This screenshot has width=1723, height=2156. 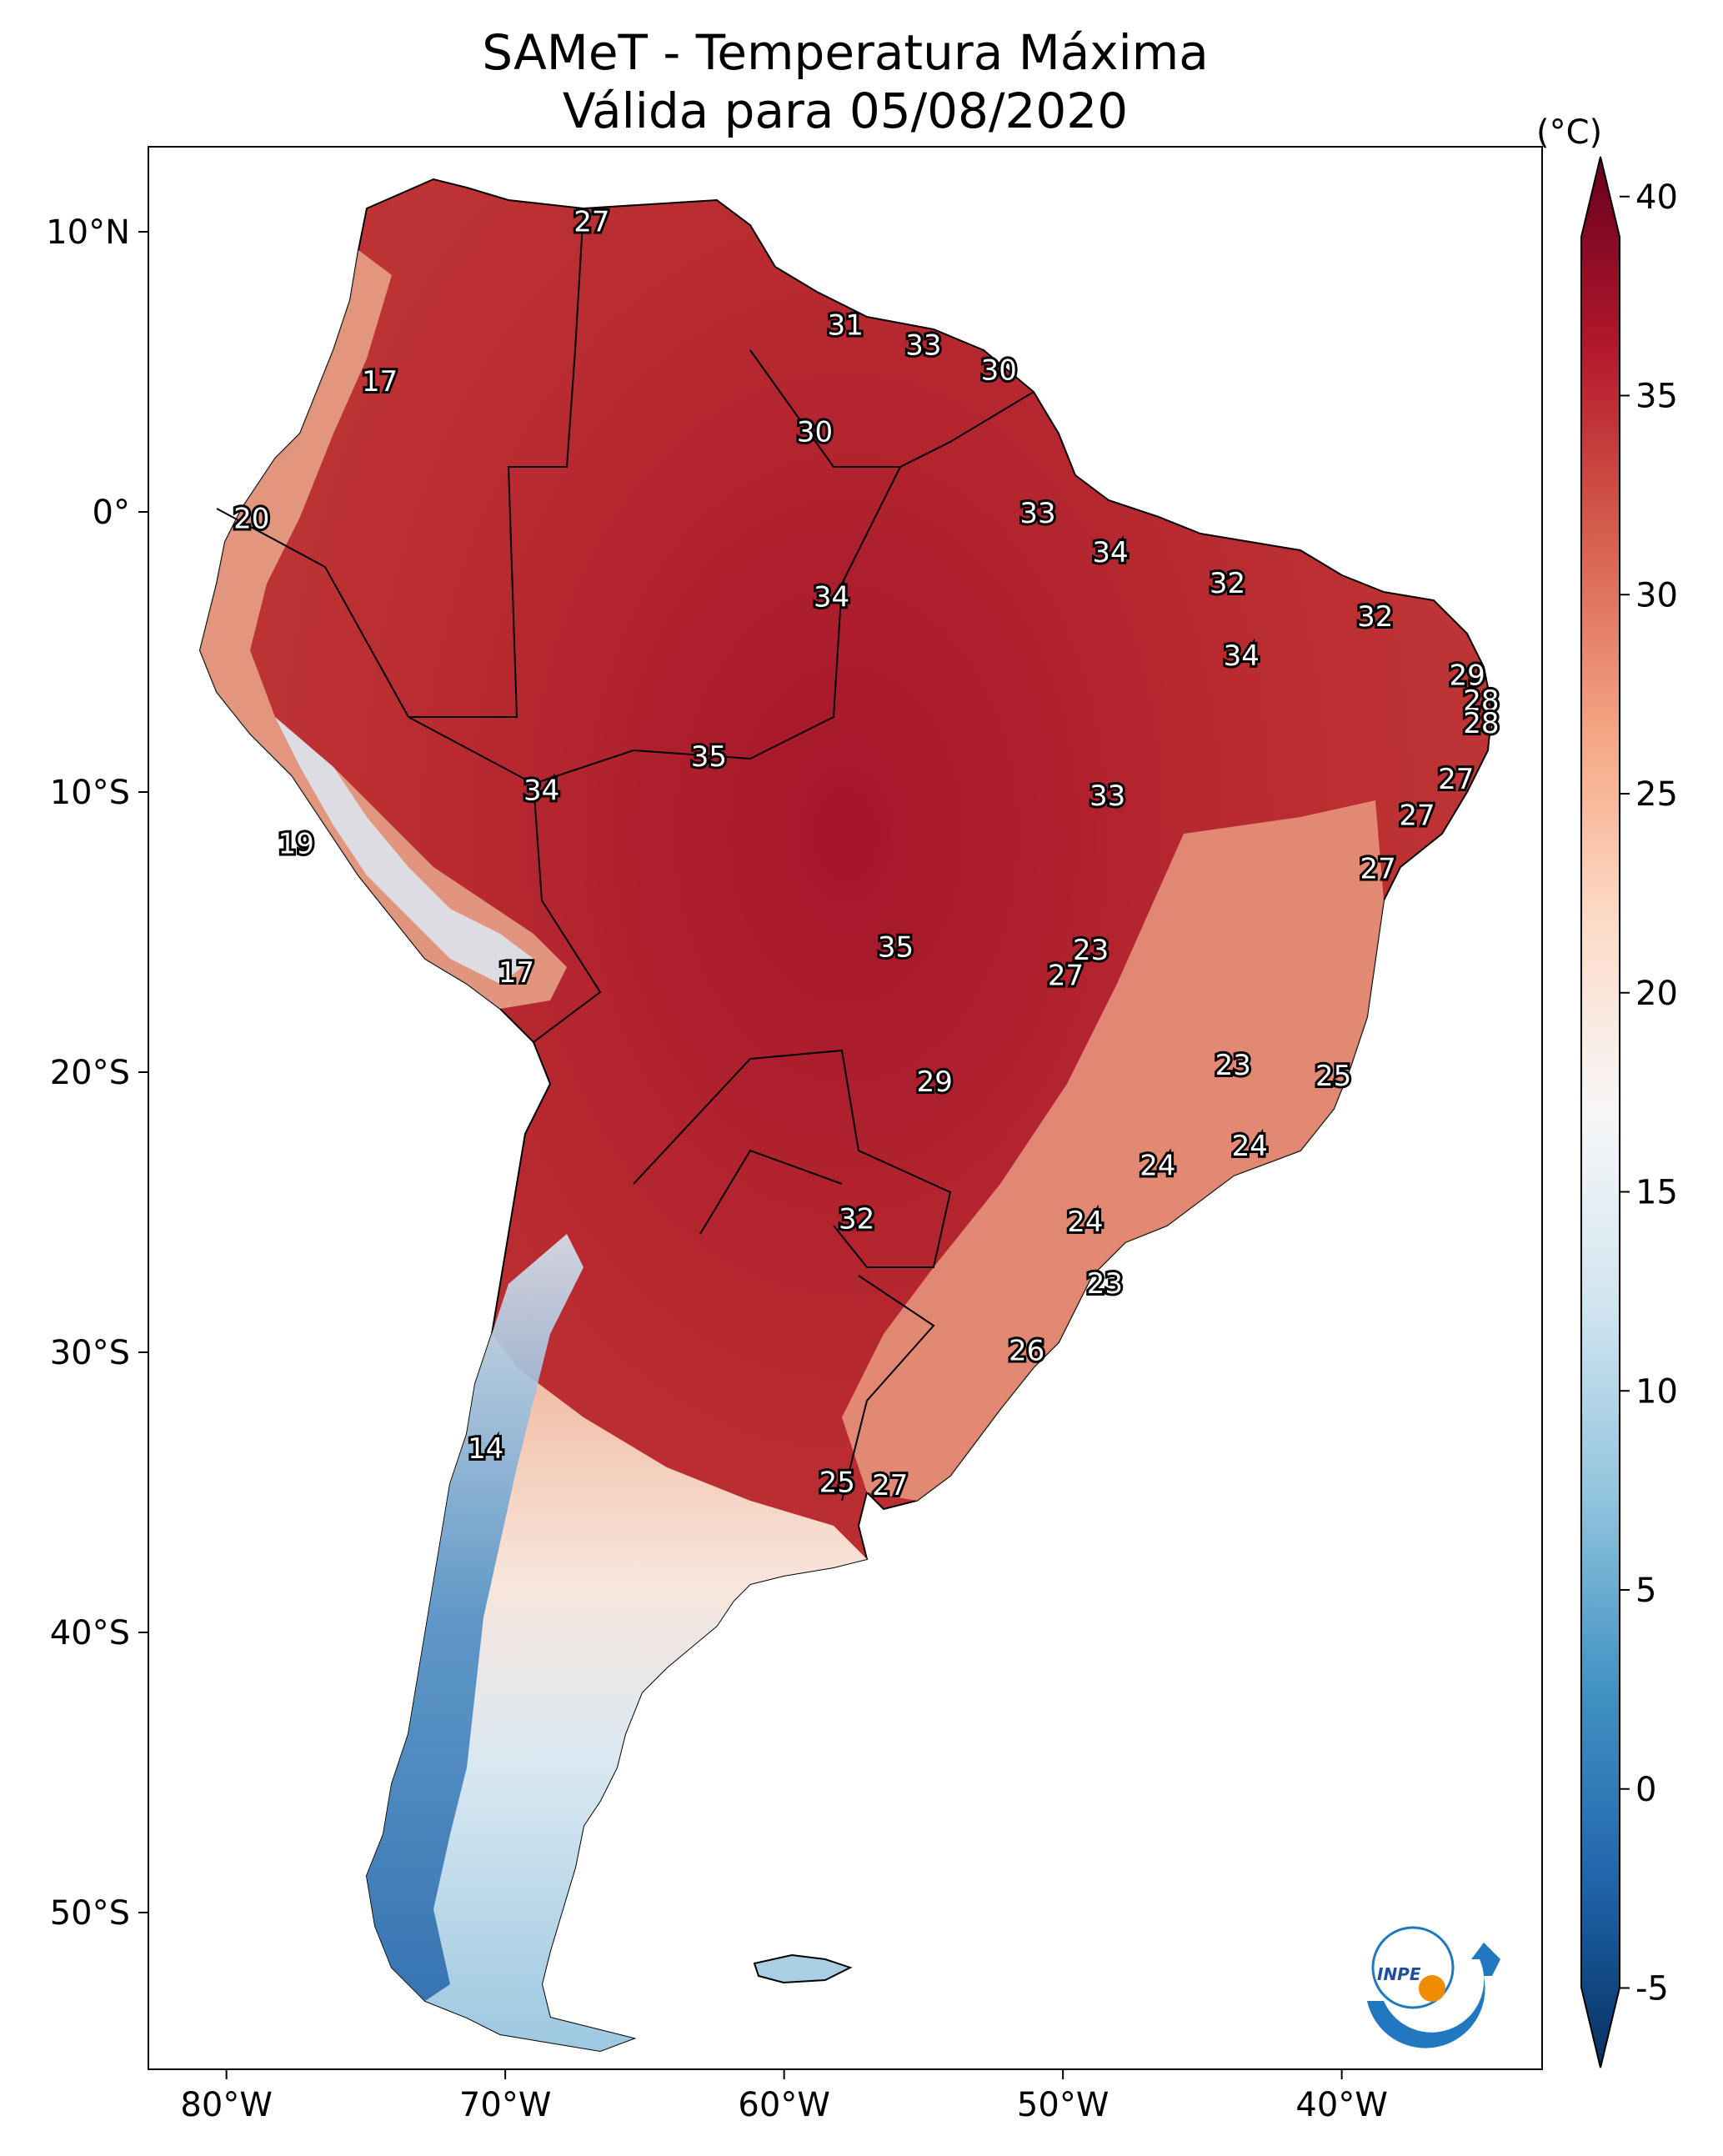 What do you see at coordinates (1399, 1974) in the screenshot?
I see `inpe-logo-text: INPE` at bounding box center [1399, 1974].